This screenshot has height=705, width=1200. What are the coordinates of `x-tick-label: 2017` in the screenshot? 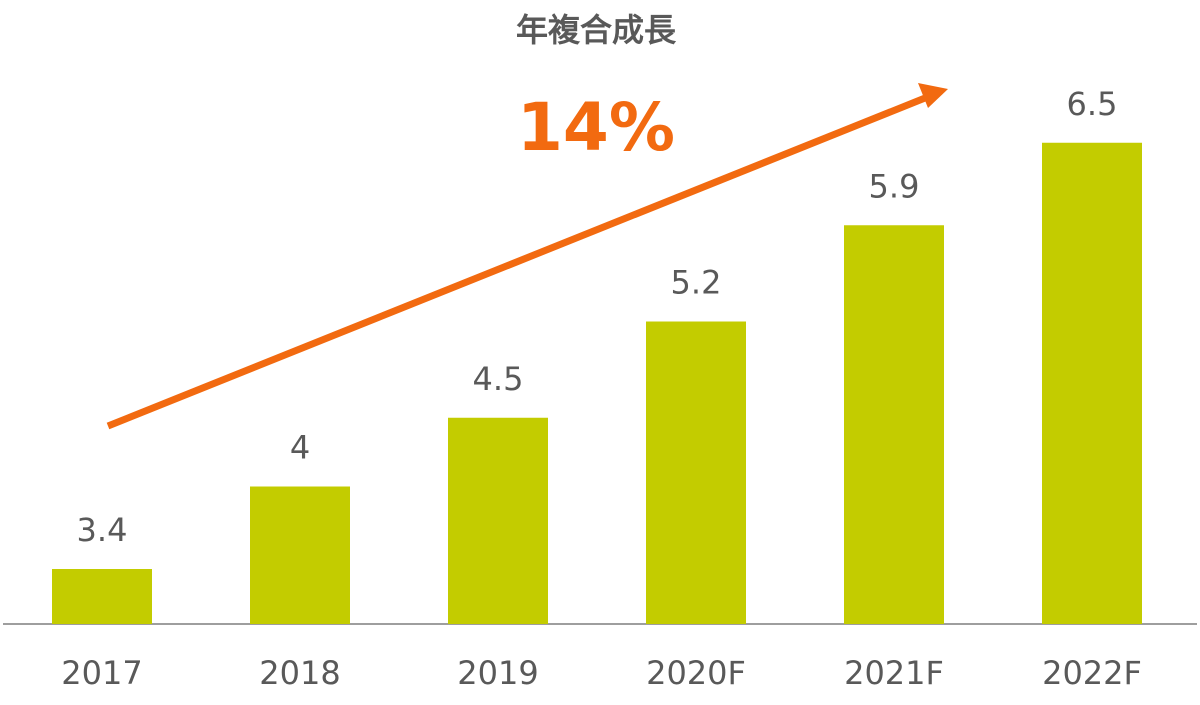 It's located at (101, 673).